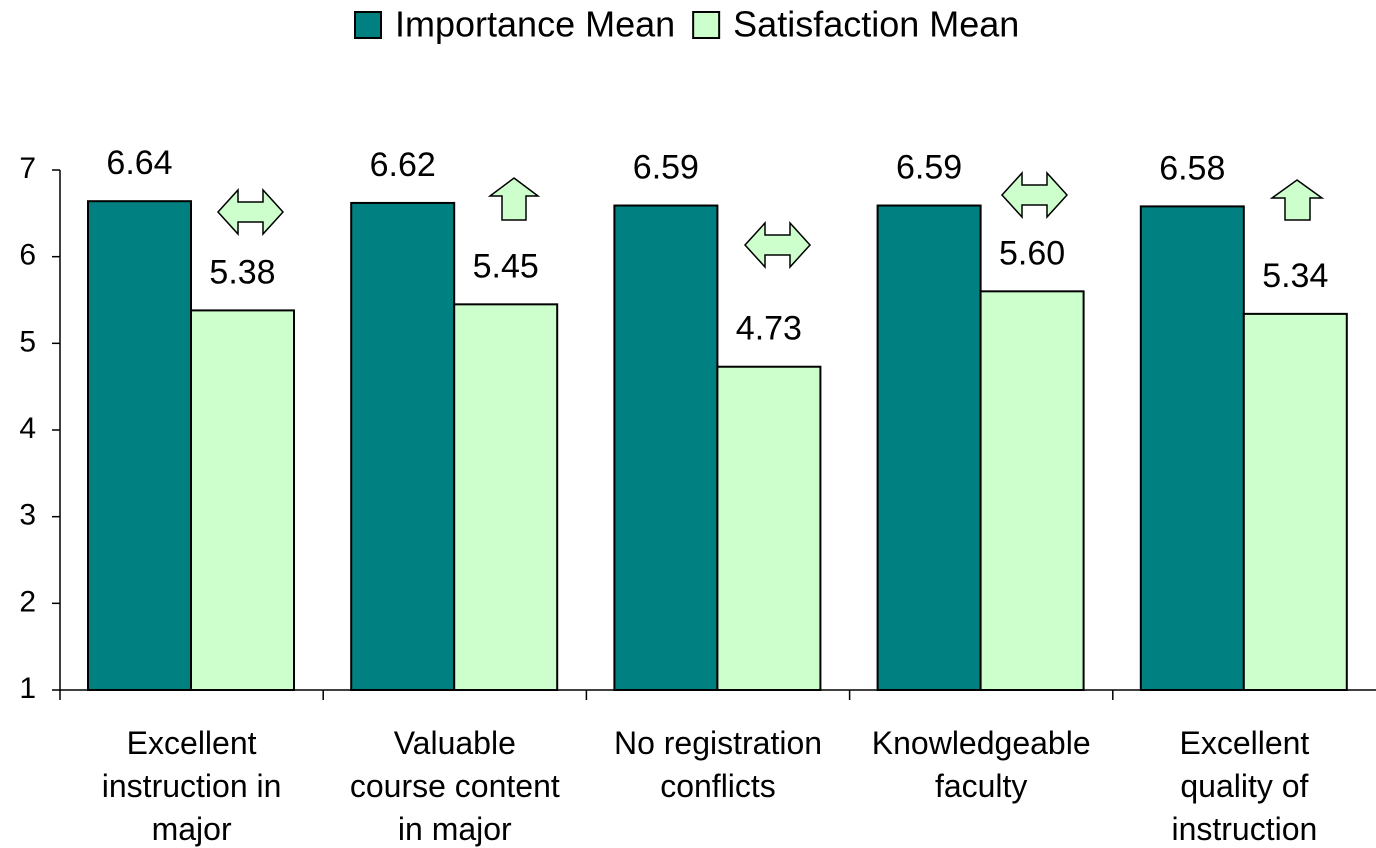 The image size is (1376, 848). What do you see at coordinates (535, 24) in the screenshot?
I see `legend-label: Importance Mean` at bounding box center [535, 24].